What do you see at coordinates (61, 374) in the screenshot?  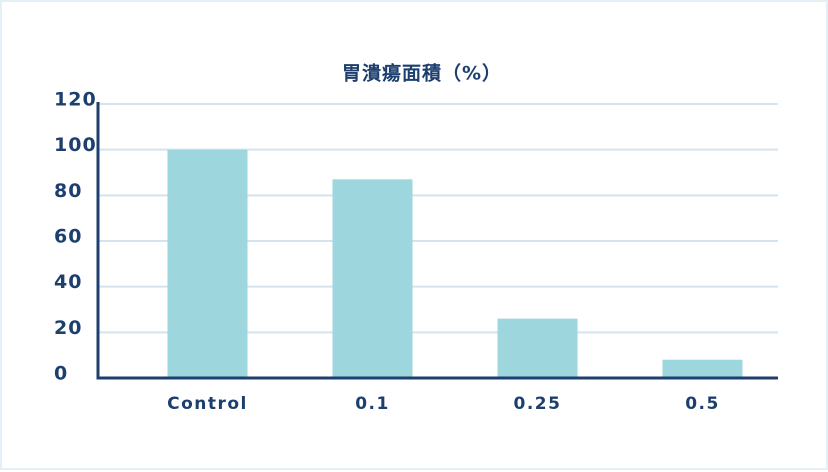 I see `y-tick-label: 0` at bounding box center [61, 374].